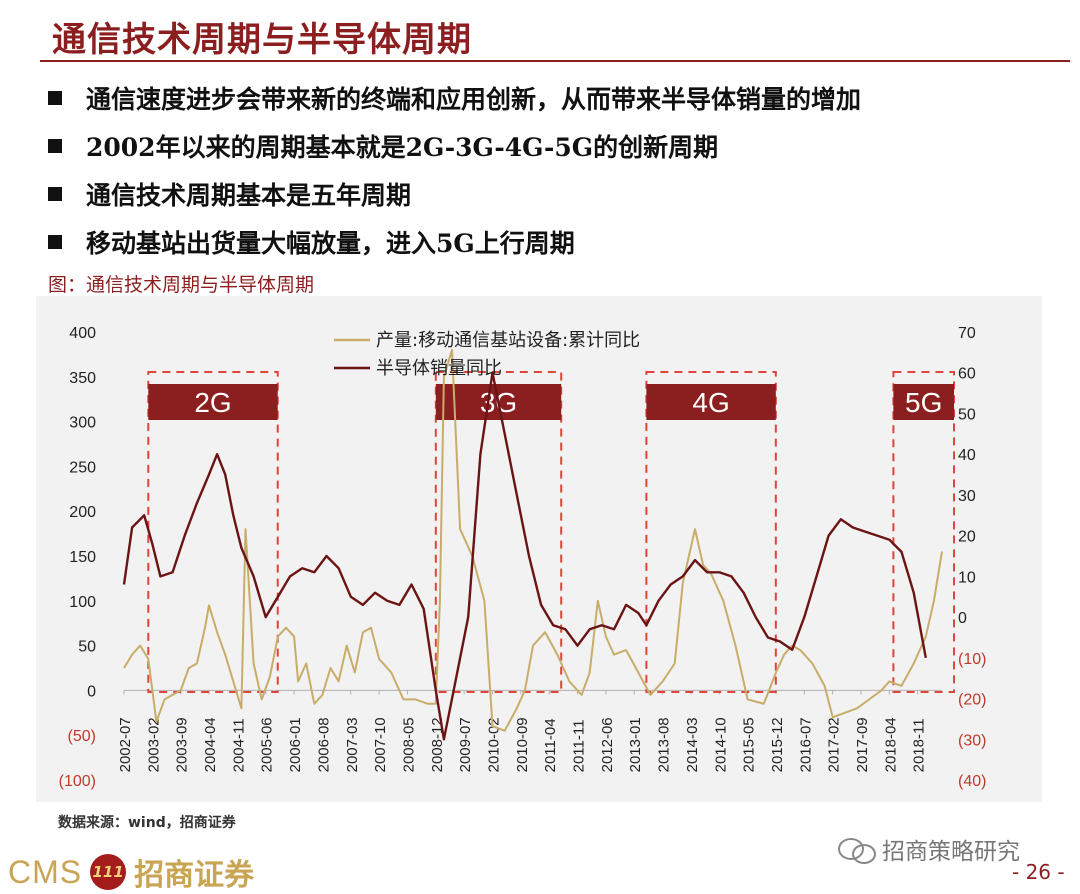 This screenshot has width=1080, height=894. Describe the element at coordinates (972, 659) in the screenshot. I see `y-right-tick-label: (10)` at that location.